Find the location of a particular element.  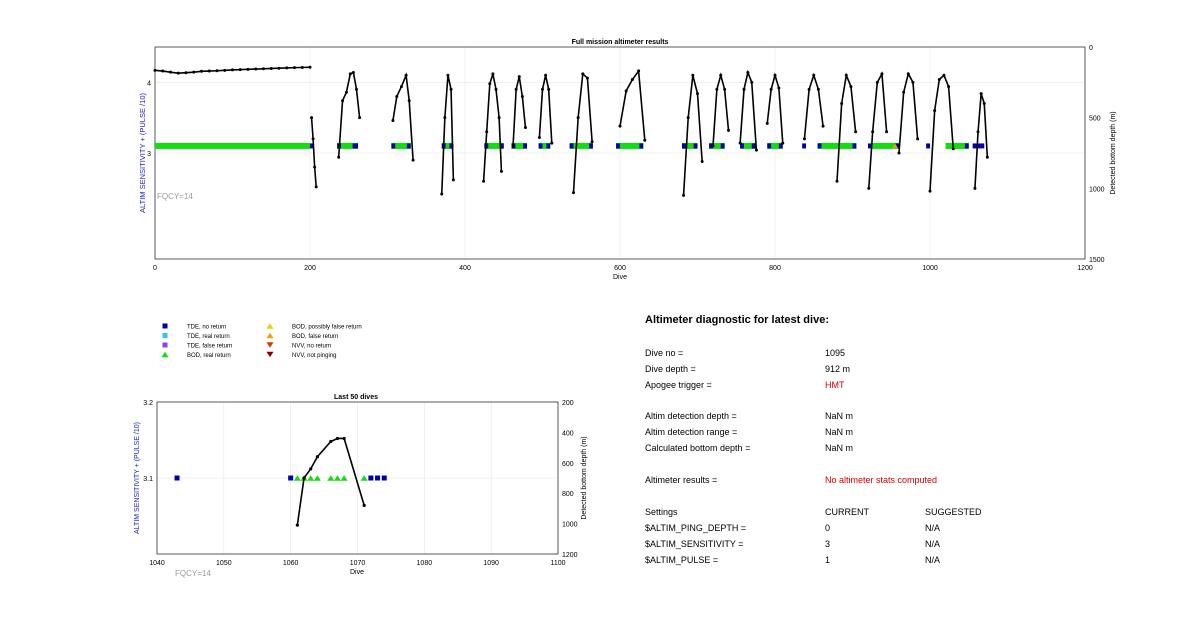

bod-false-return-marker is located at coordinates (895, 146).